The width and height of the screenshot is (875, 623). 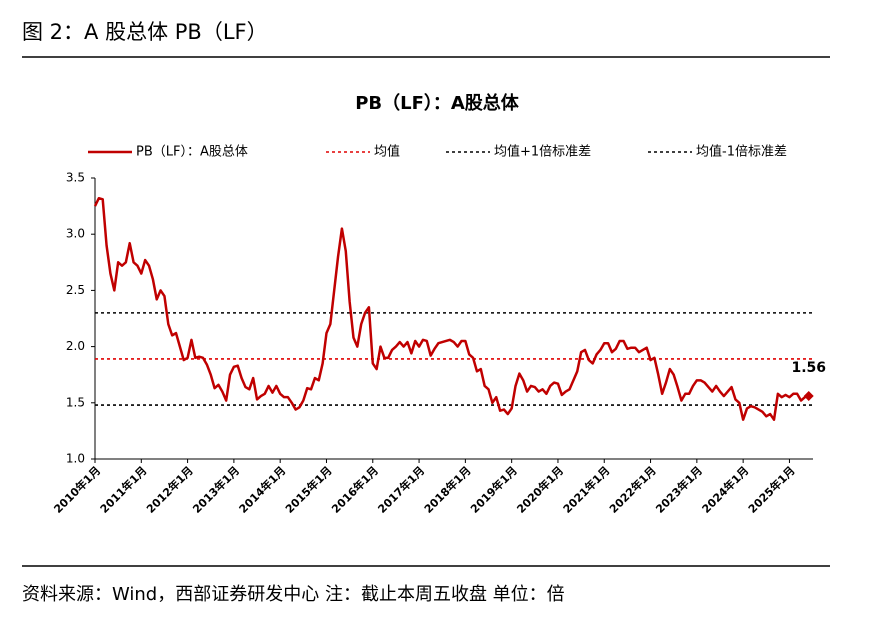 I want to click on x-tick-label: 2020年1月, so click(x=540, y=489).